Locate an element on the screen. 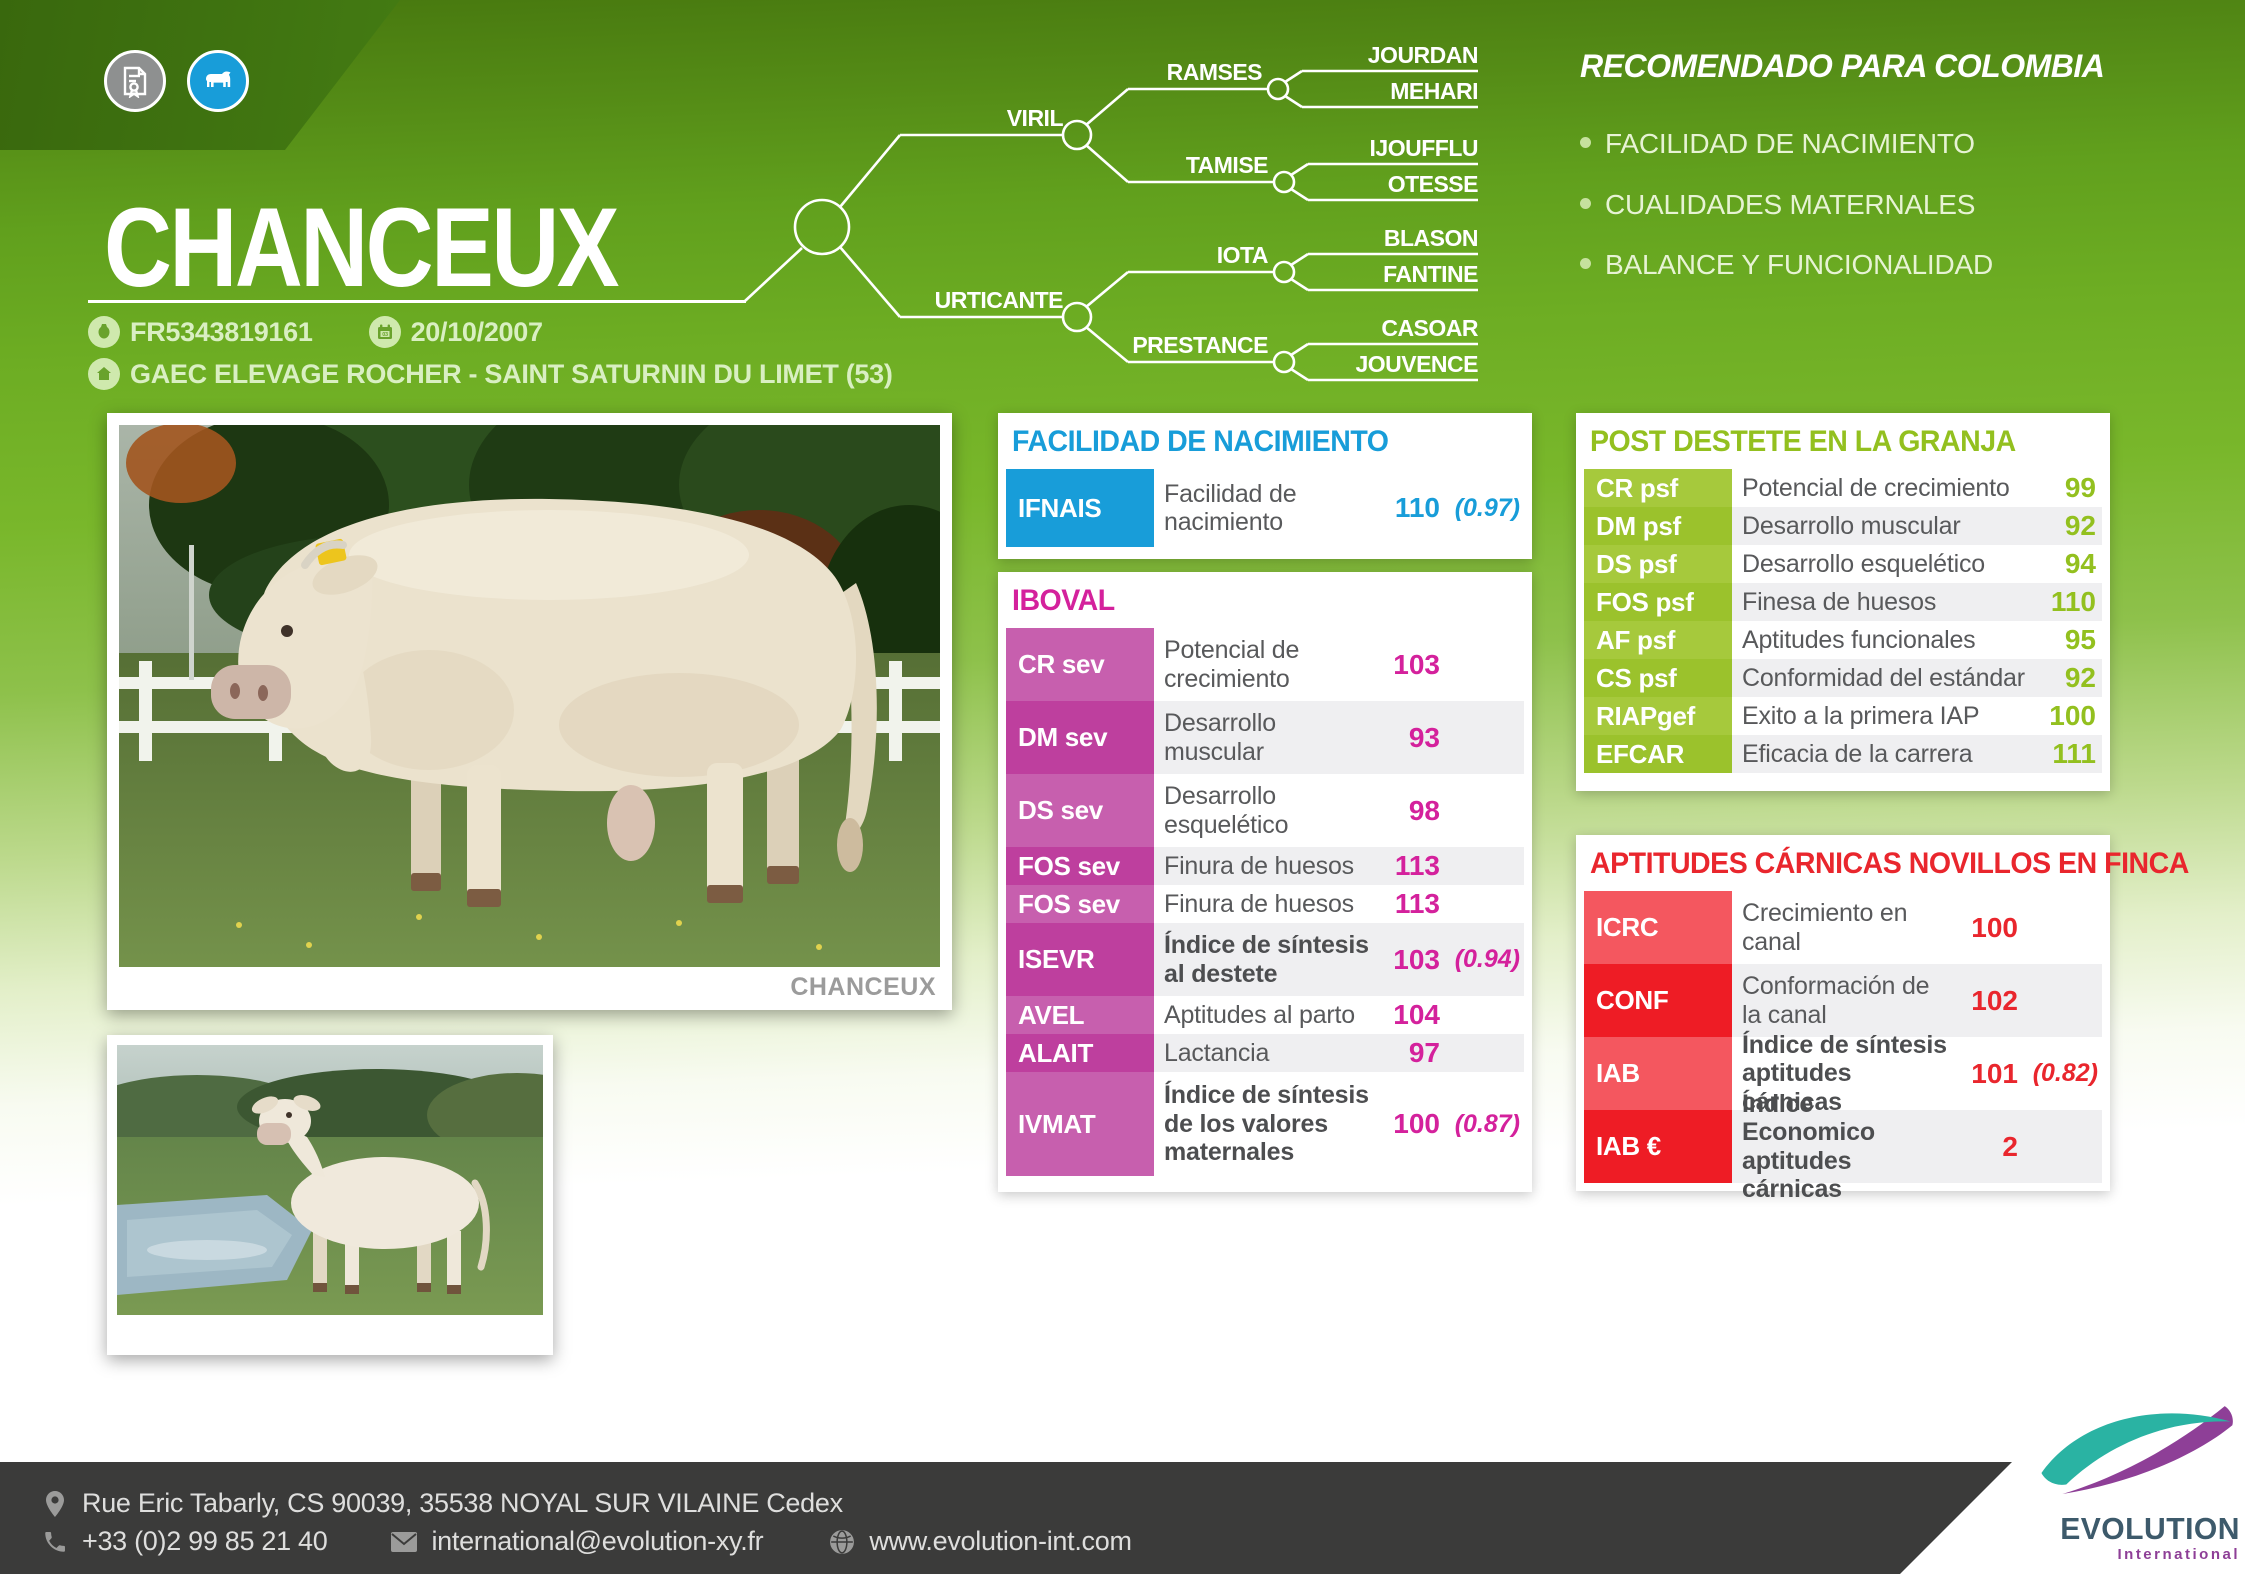 This screenshot has width=2245, height=1574. header-divider is located at coordinates (417, 301).